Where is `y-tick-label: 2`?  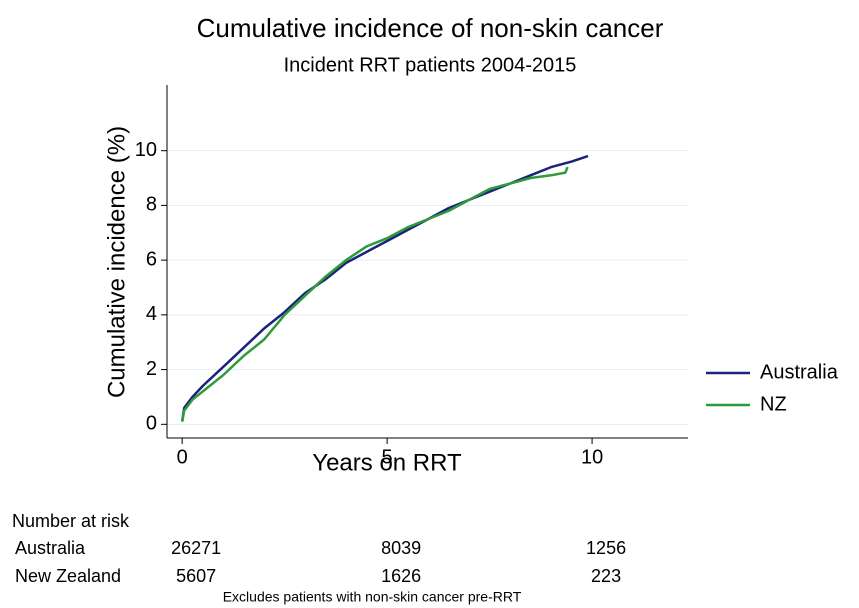
y-tick-label: 2 is located at coordinates (151, 369).